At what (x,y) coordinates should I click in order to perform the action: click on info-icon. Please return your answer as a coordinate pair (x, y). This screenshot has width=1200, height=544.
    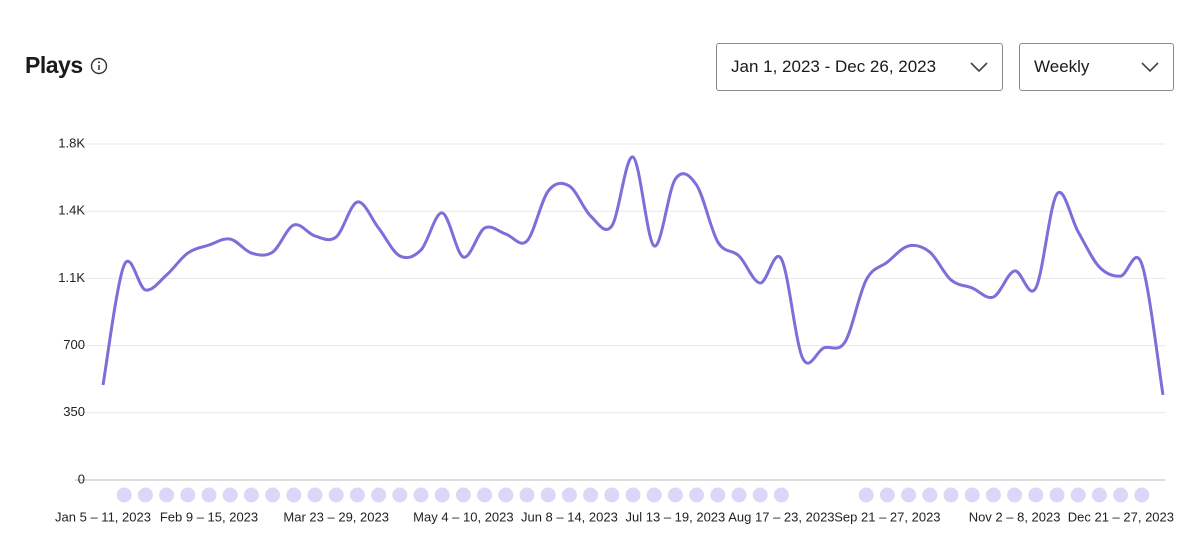
    Looking at the image, I should click on (99, 66).